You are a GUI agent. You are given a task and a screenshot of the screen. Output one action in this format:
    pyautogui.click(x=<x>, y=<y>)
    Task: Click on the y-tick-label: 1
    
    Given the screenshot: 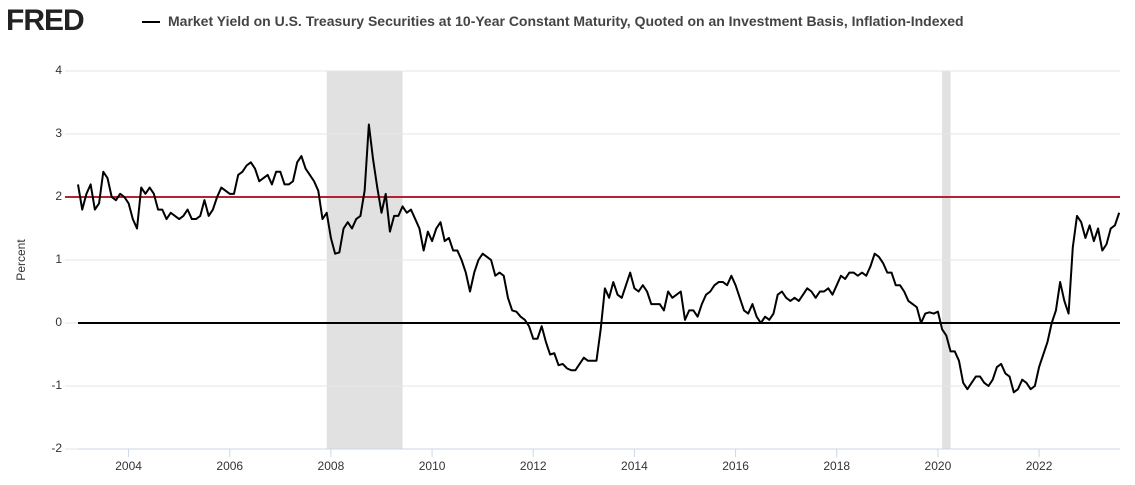 What is the action you would take?
    pyautogui.click(x=58, y=259)
    